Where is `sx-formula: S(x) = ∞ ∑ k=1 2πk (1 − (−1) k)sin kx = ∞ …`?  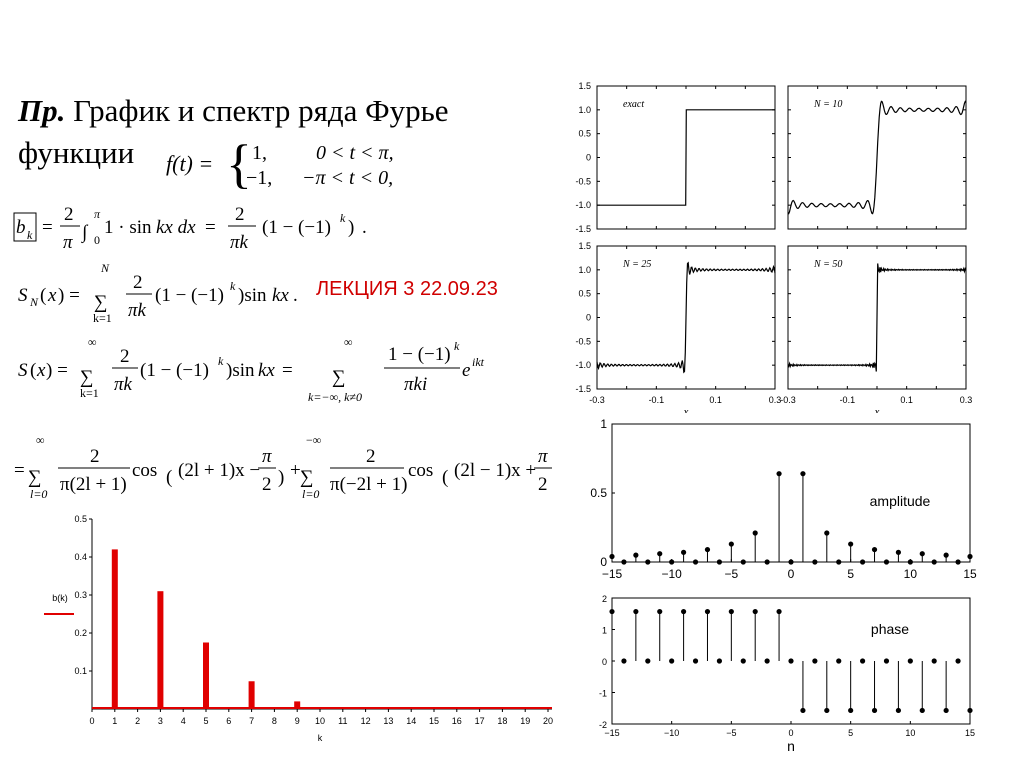 sx-formula: S(x) = ∞ ∑ k=1 2πk (1 − (−1) k)sin kx = ∞ … is located at coordinates (251, 369).